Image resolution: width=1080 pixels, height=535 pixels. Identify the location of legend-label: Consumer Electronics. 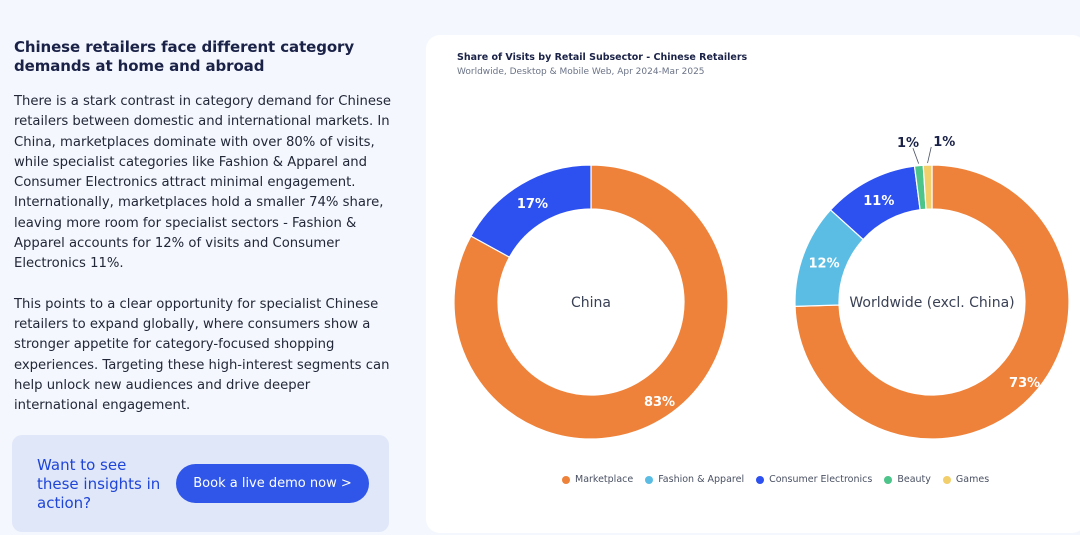
(821, 479).